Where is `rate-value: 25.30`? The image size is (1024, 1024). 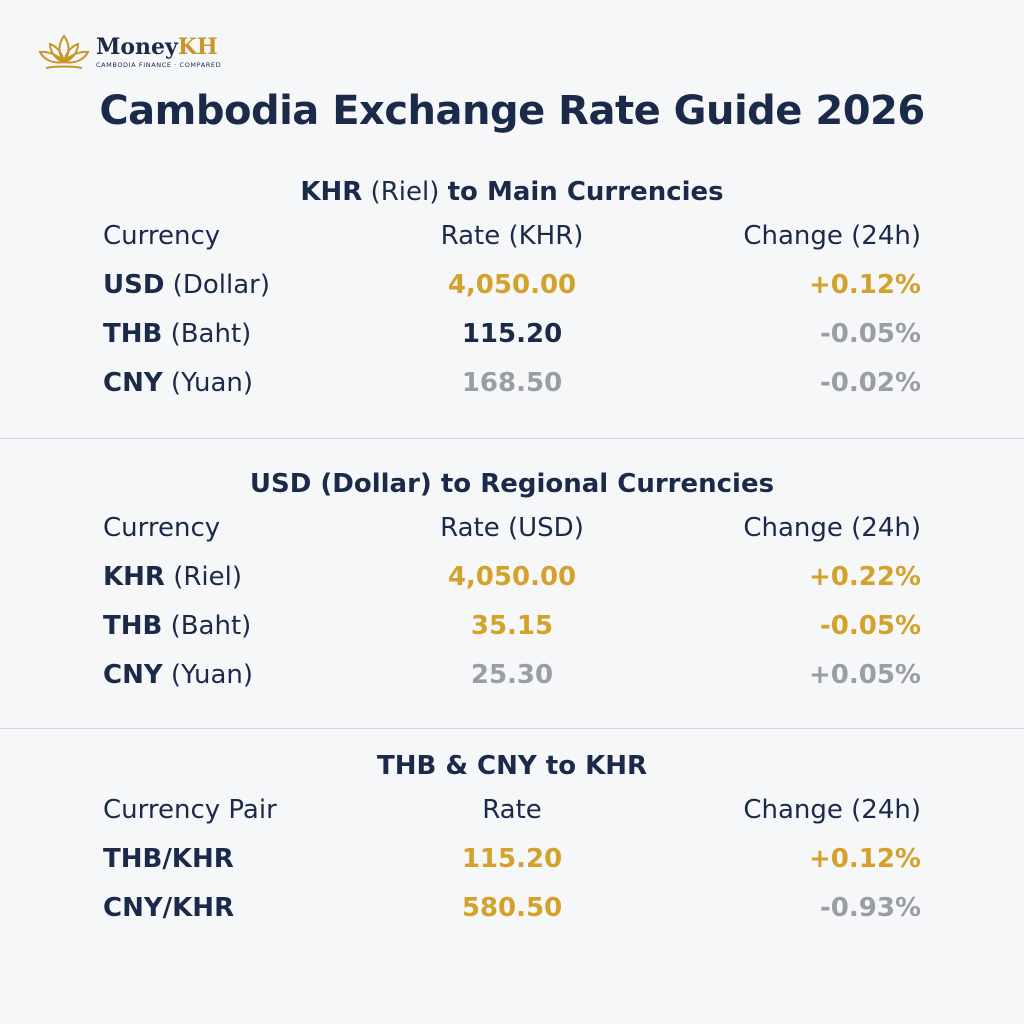 rate-value: 25.30 is located at coordinates (512, 675).